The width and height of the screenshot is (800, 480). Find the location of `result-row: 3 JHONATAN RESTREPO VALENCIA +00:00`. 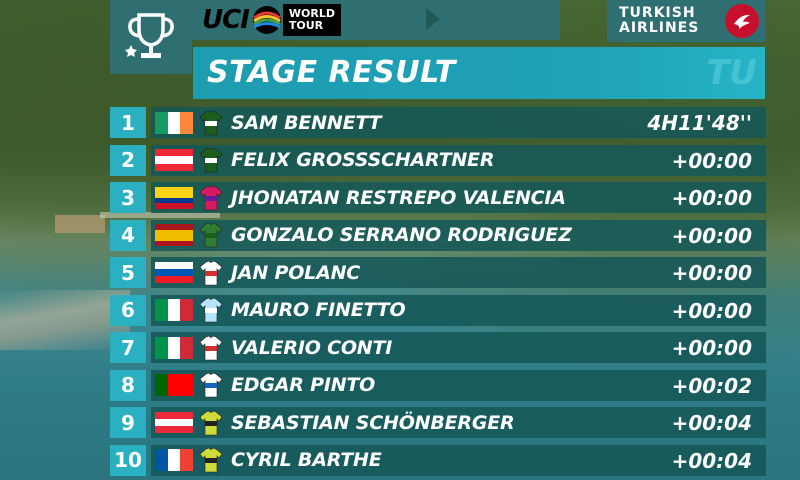

result-row: 3 JHONATAN RESTREPO VALENCIA +00:00 is located at coordinates (438, 197).